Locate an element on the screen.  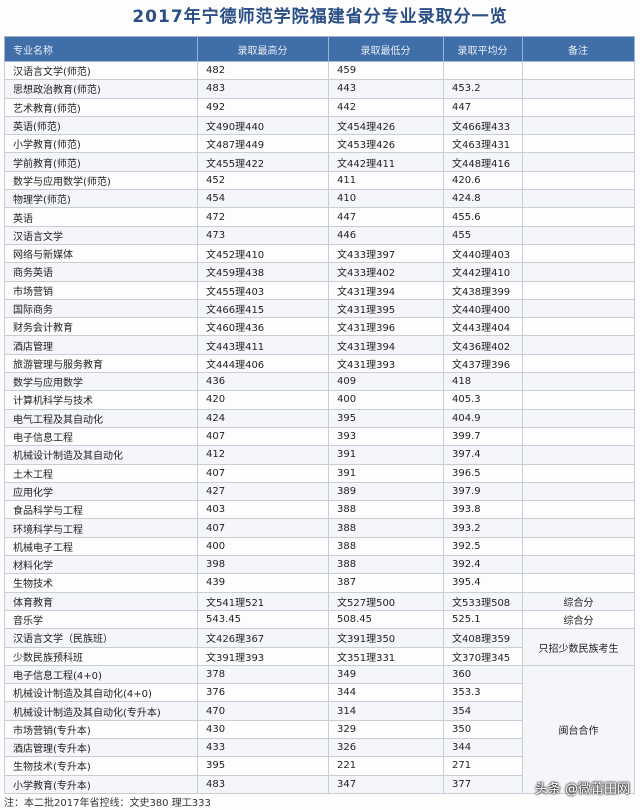
table-row: 材料化学 398 388 392.4 is located at coordinates (319, 565).